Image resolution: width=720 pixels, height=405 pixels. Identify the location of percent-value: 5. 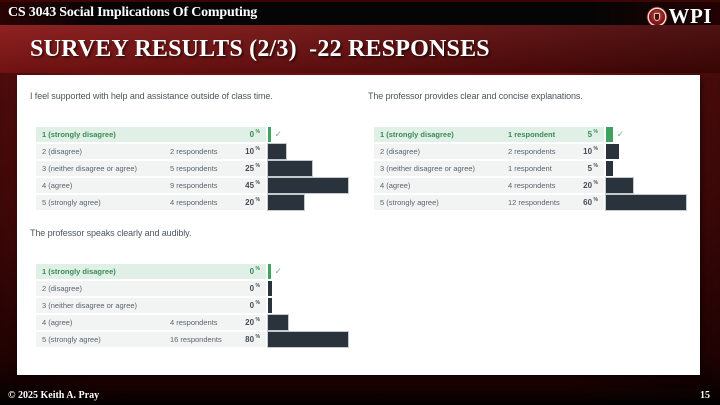
(590, 168).